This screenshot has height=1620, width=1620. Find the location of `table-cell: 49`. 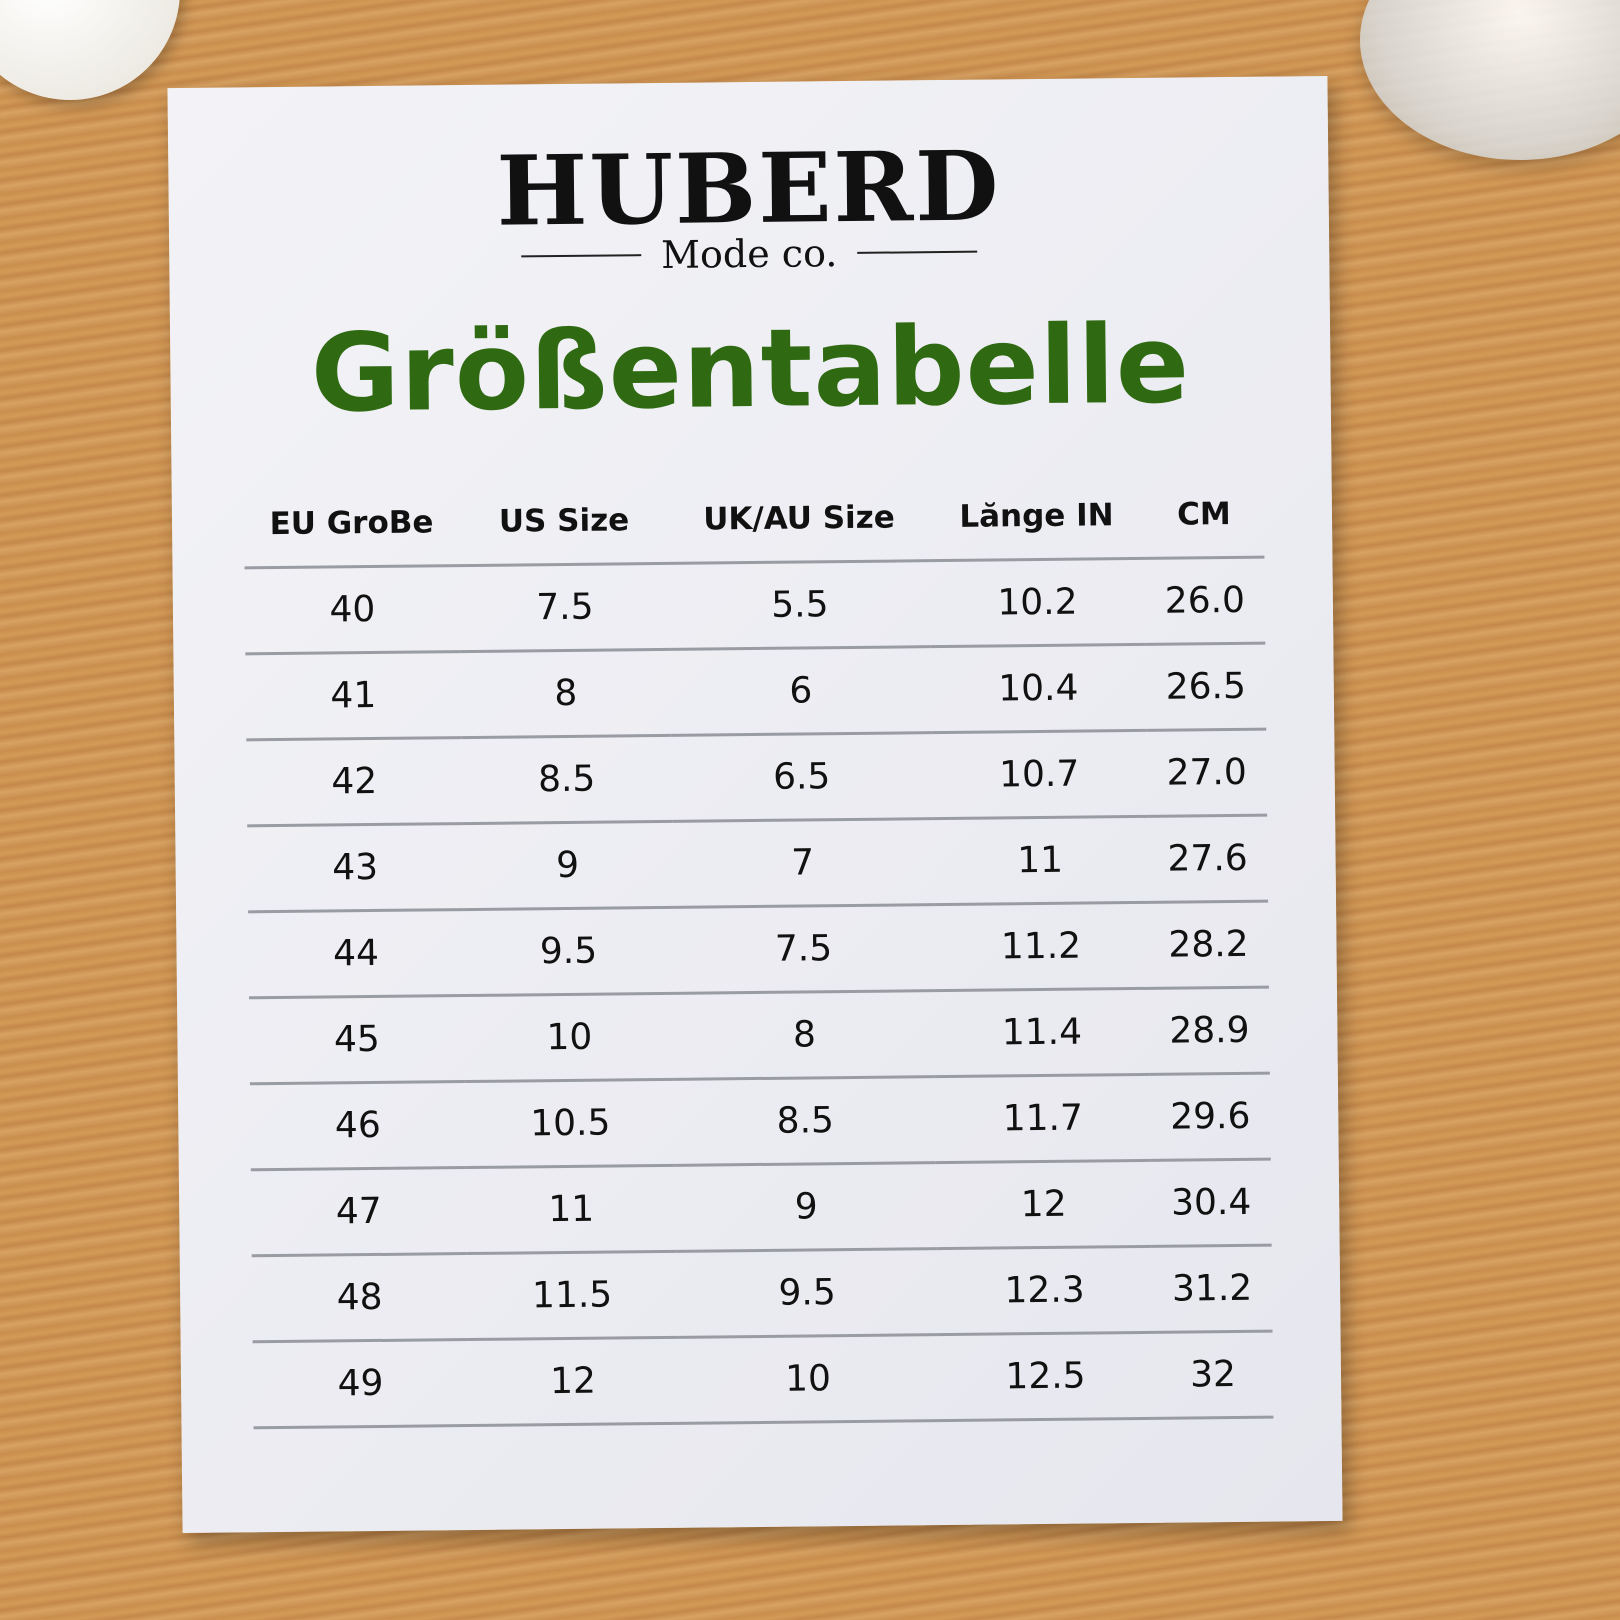

table-cell: 49 is located at coordinates (360, 1383).